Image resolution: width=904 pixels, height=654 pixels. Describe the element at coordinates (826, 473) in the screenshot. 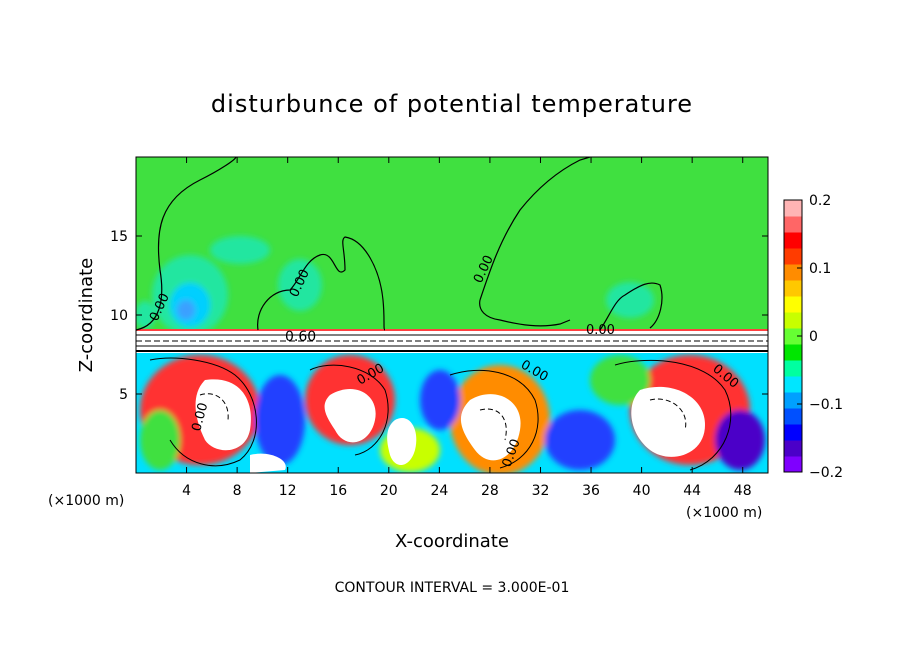

I see `colorbar-tick-label: −0.2` at that location.